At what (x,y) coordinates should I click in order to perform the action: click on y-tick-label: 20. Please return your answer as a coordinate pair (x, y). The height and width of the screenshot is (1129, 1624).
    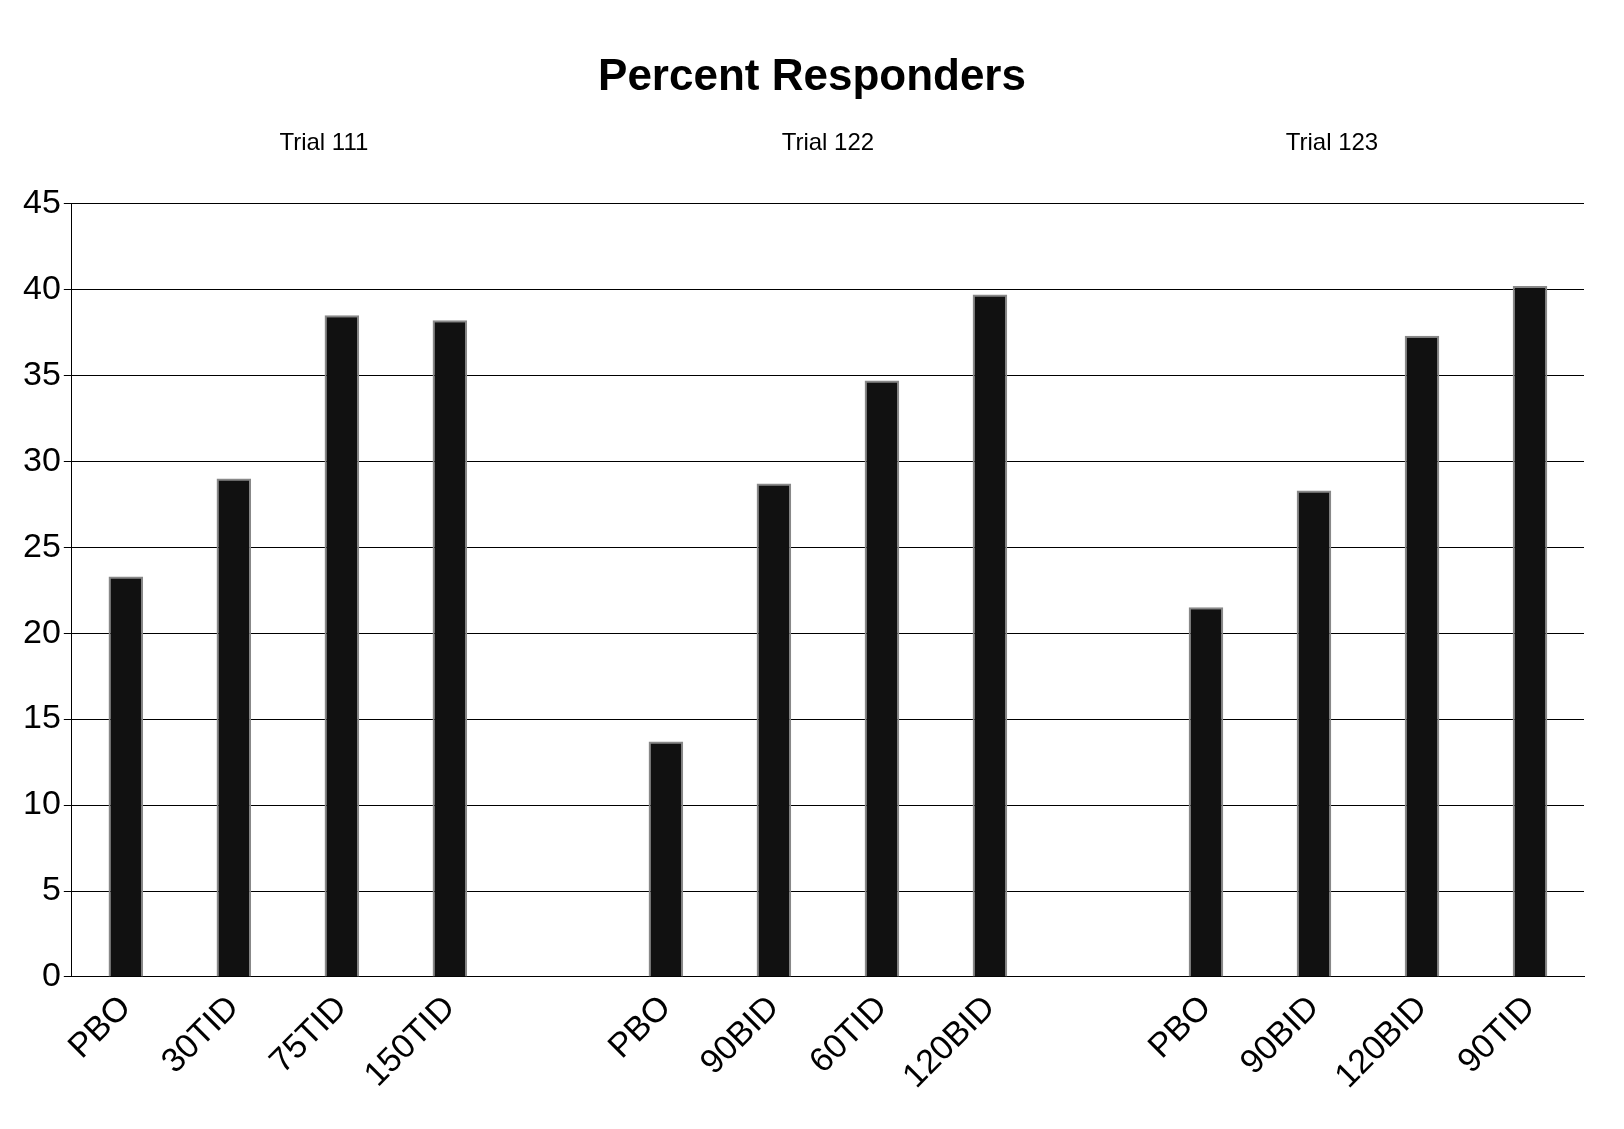
    Looking at the image, I should click on (41, 630).